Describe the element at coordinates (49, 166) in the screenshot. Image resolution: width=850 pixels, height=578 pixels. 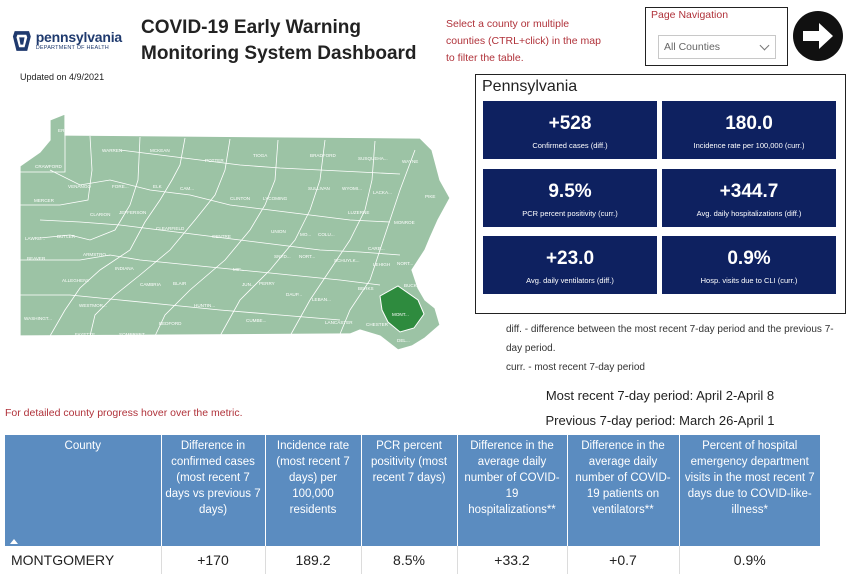
I see `county-label: CRAWFORD` at that location.